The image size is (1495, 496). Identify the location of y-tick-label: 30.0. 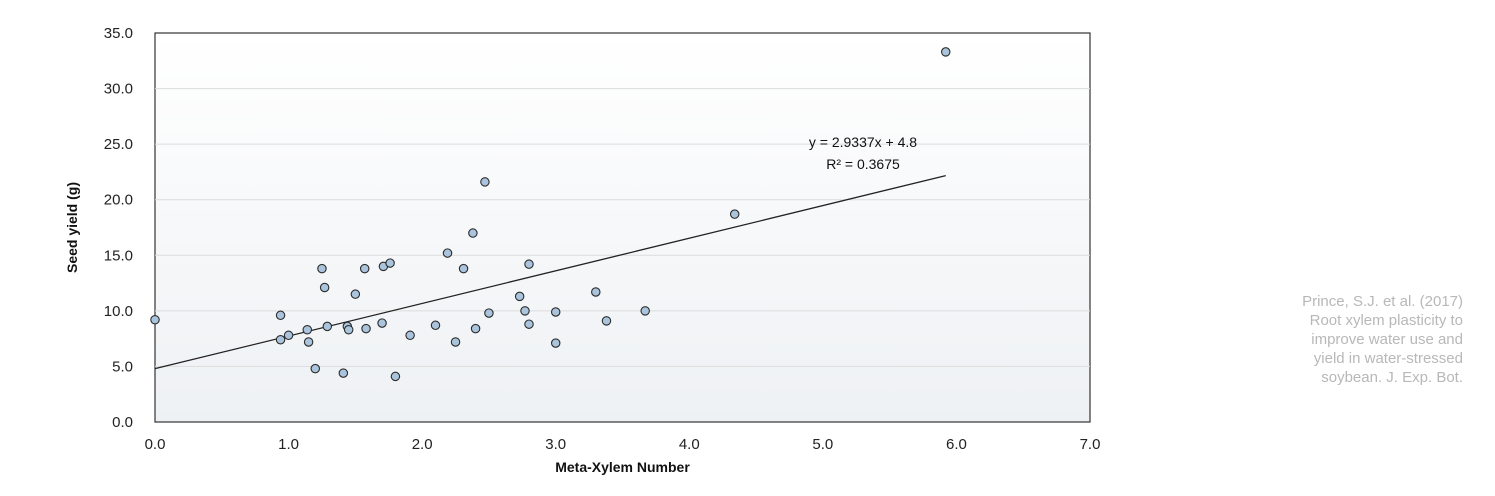
(118, 89).